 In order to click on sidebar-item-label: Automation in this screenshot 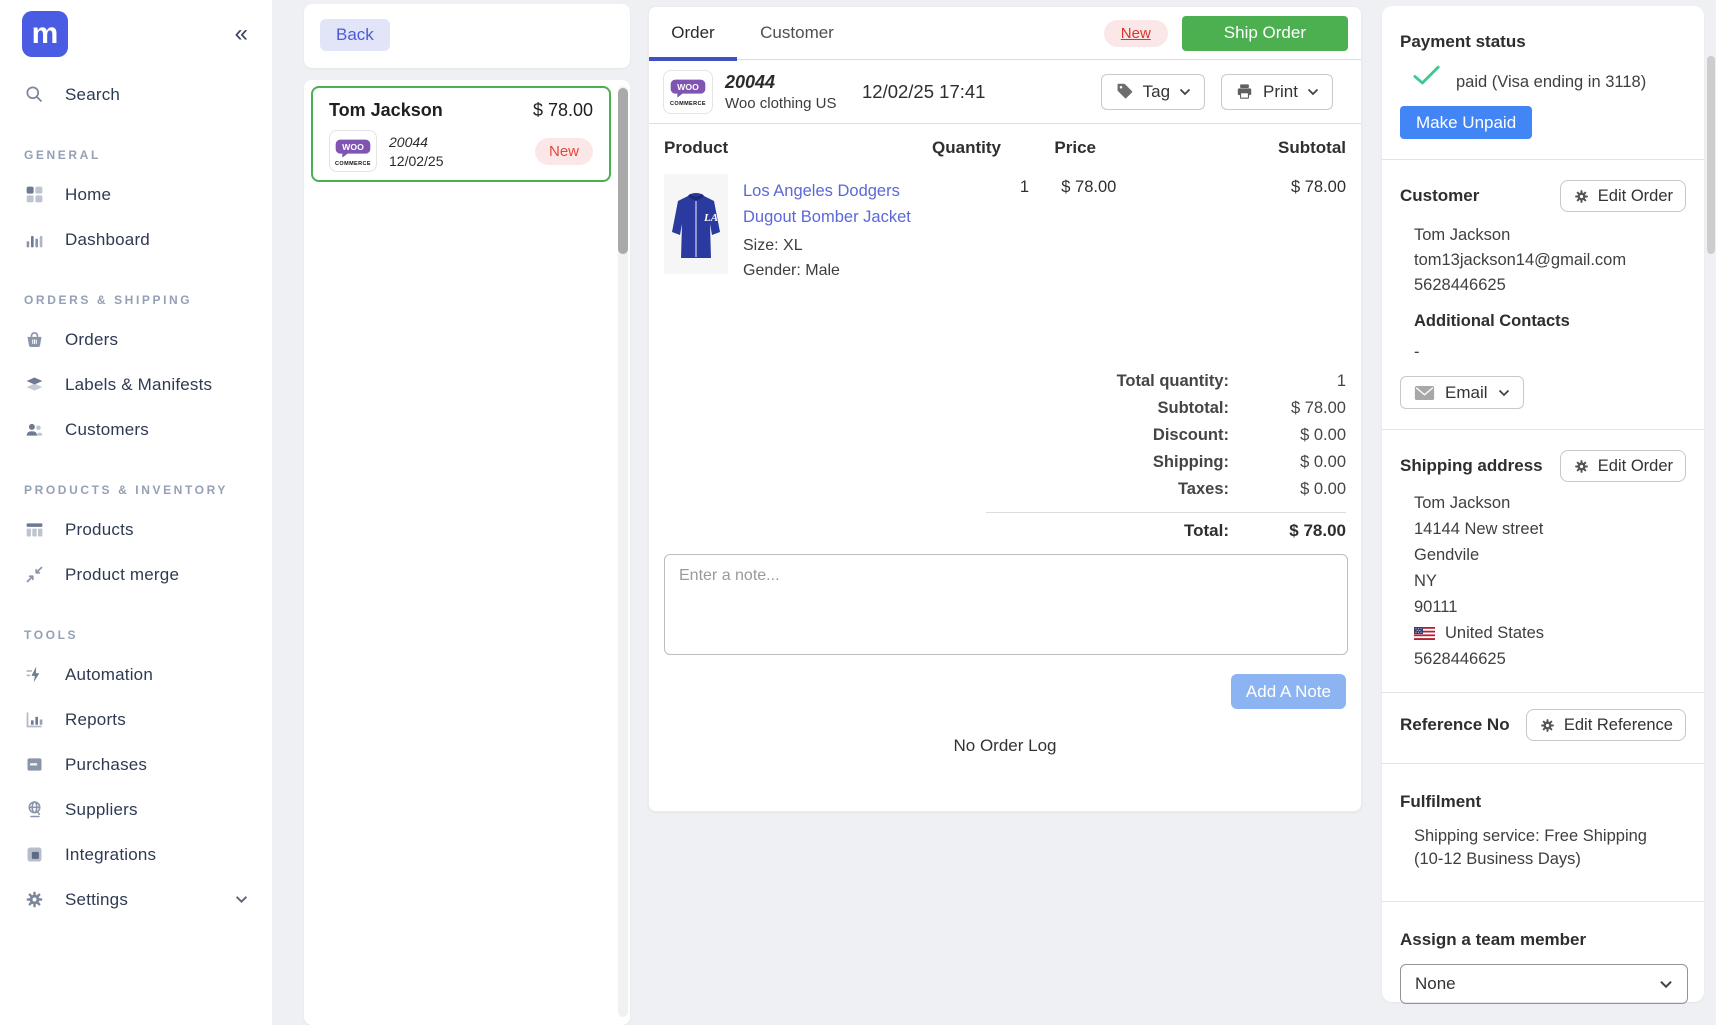, I will do `click(109, 674)`.